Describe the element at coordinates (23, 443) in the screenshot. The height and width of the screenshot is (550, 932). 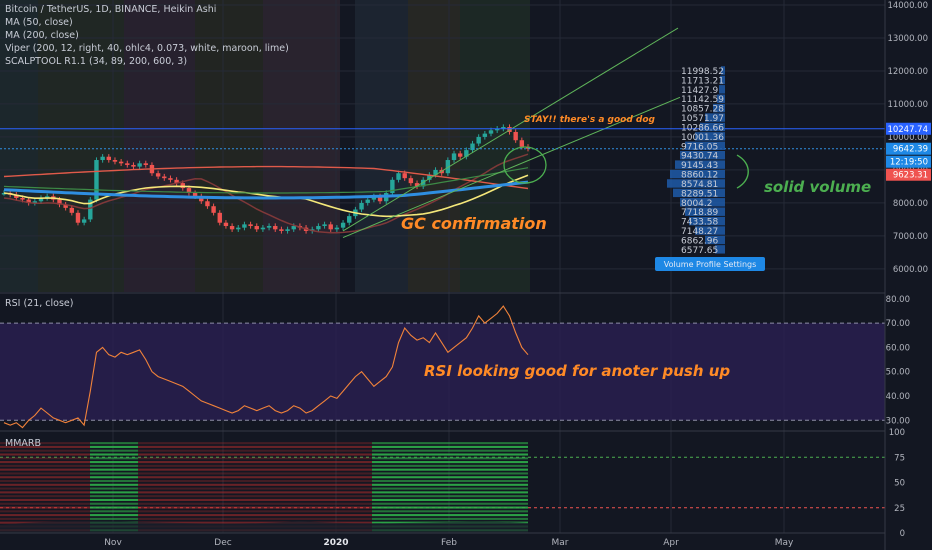
I see `mmarb-label: MMARB` at that location.